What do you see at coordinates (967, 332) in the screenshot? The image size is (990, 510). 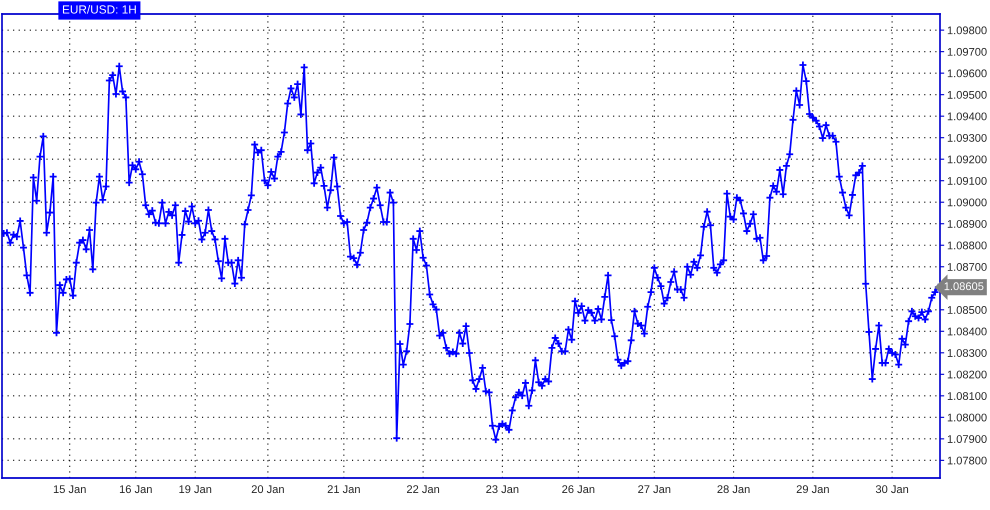 I see `y-tick-label: 1.08400` at bounding box center [967, 332].